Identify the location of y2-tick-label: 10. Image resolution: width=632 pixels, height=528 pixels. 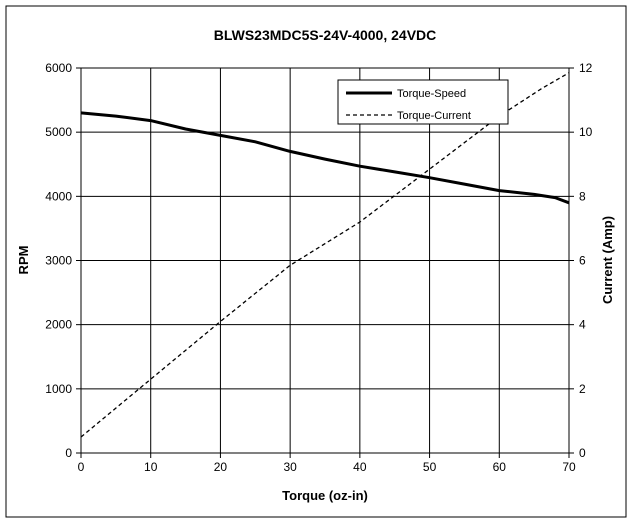
(586, 132).